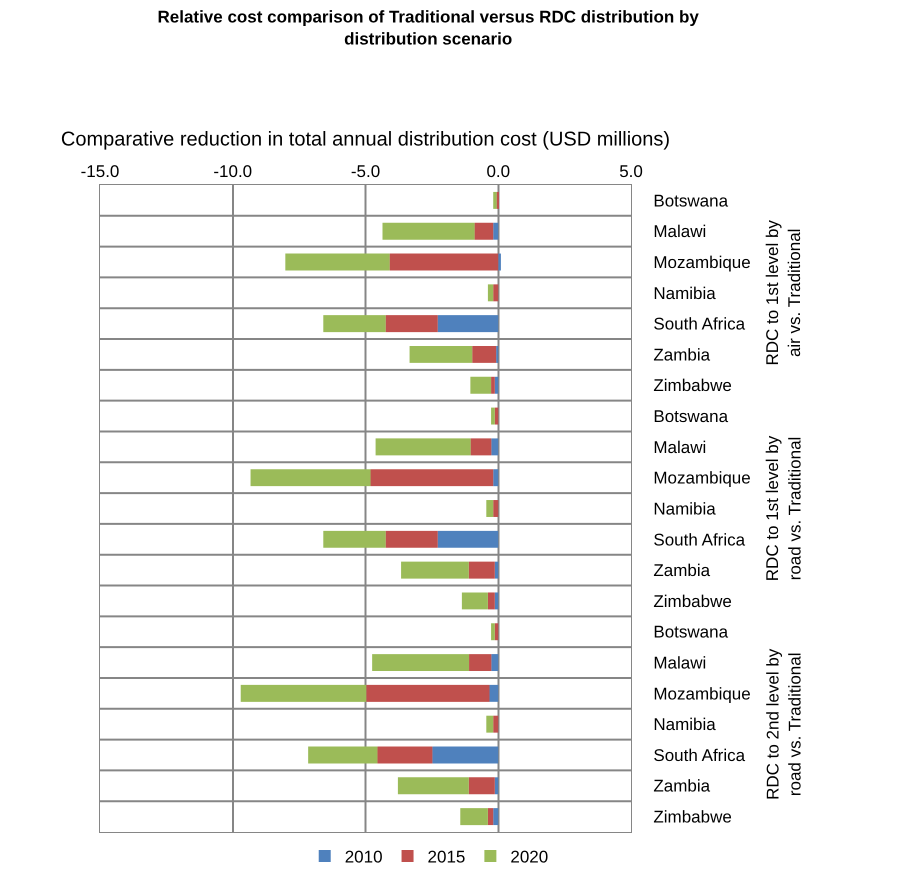 This screenshot has height=892, width=911. What do you see at coordinates (100, 172) in the screenshot?
I see `x-tick-label: -15.0` at bounding box center [100, 172].